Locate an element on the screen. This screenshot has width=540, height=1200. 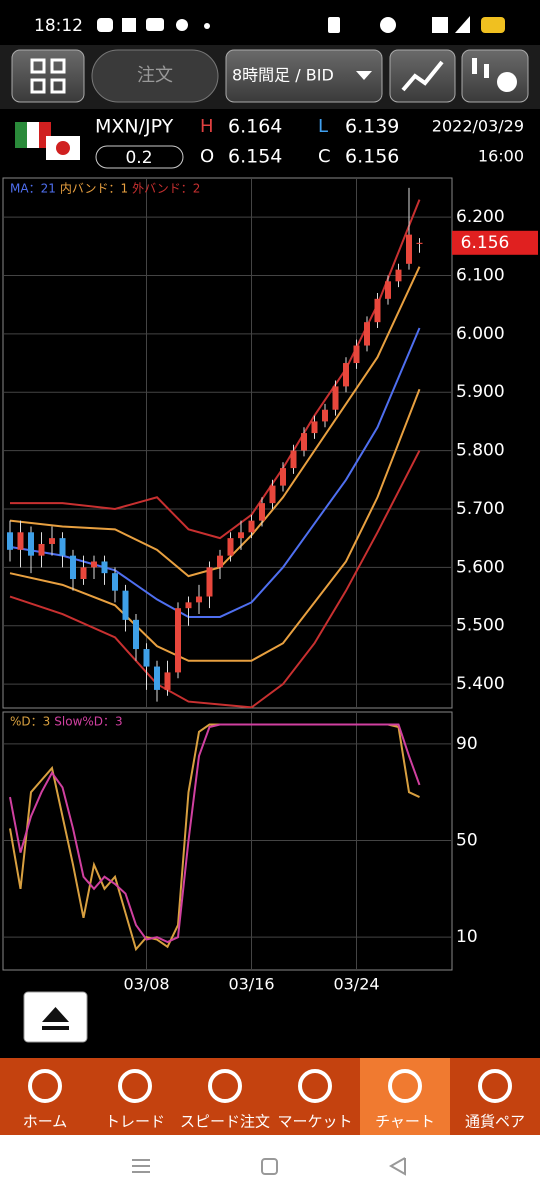
nav-label: 通貨ペア is located at coordinates (495, 1122).